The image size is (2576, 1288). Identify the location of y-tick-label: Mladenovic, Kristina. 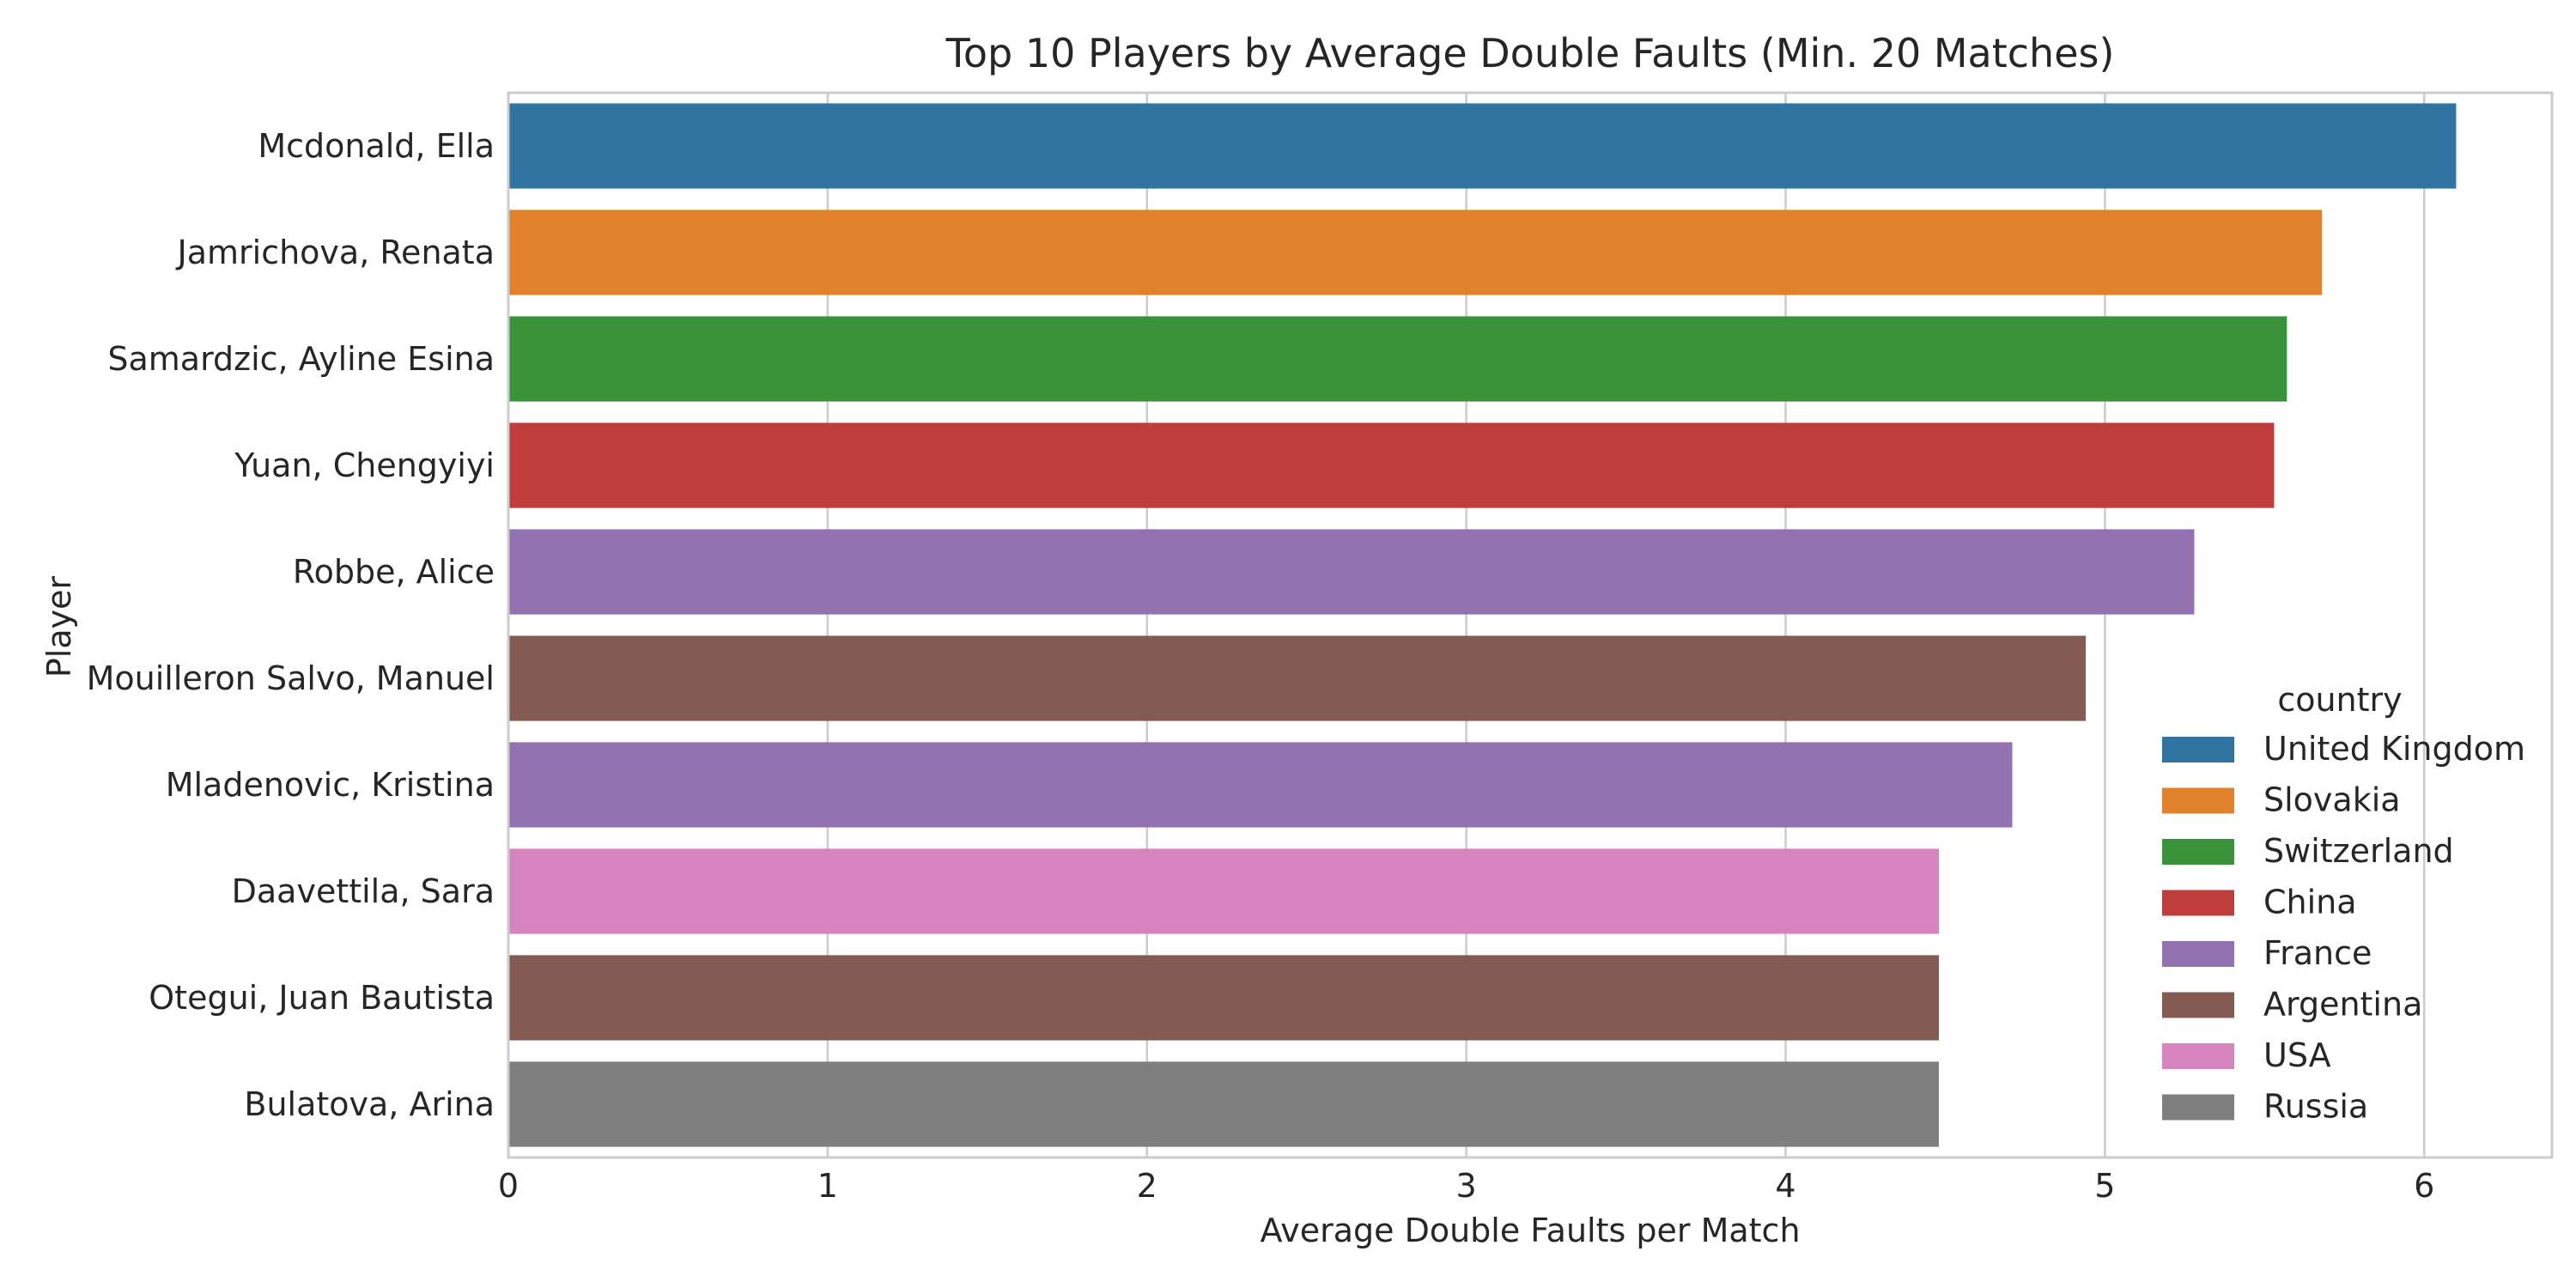
(330, 785).